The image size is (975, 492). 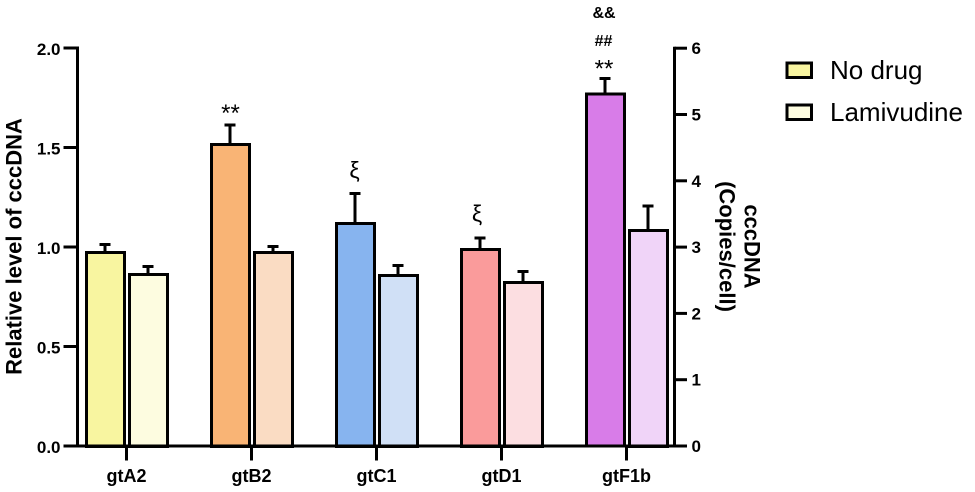 I want to click on svg-text: gtD1, so click(x=502, y=476).